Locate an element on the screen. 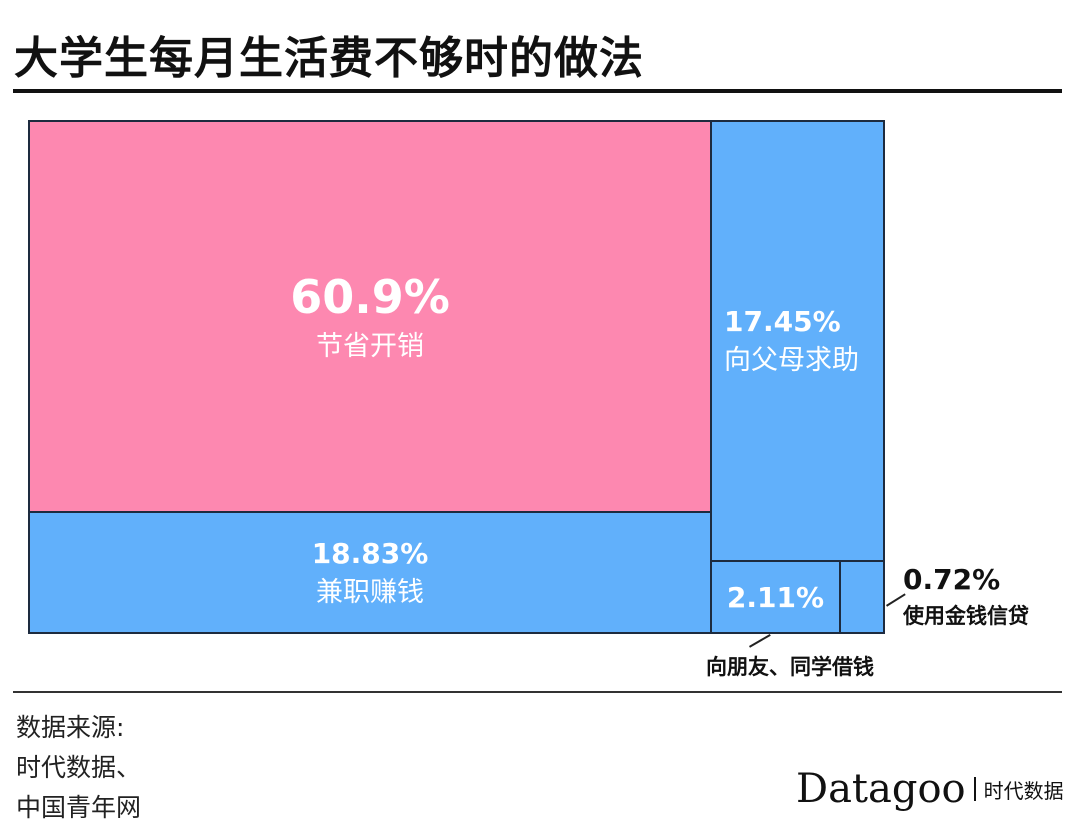 The height and width of the screenshot is (839, 1080). category-label-credit: 使用金钱信贷 is located at coordinates (966, 616).